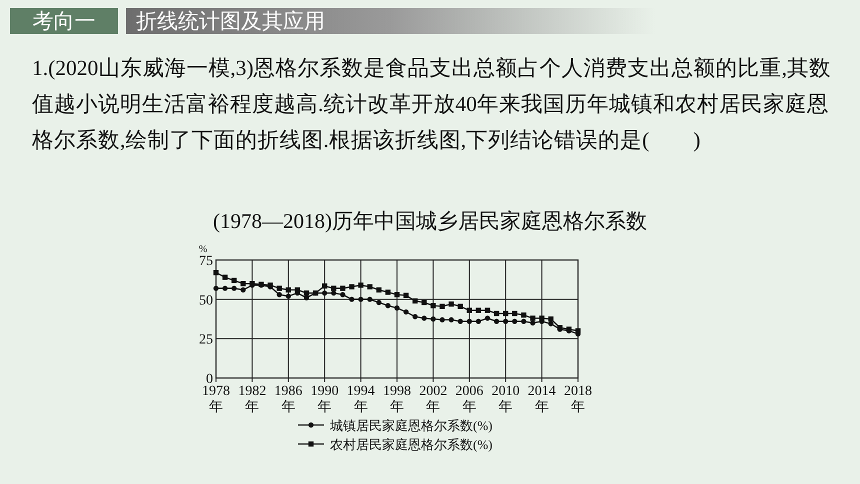 This screenshot has height=484, width=860. I want to click on x-tick-label: 1982年, so click(252, 399).